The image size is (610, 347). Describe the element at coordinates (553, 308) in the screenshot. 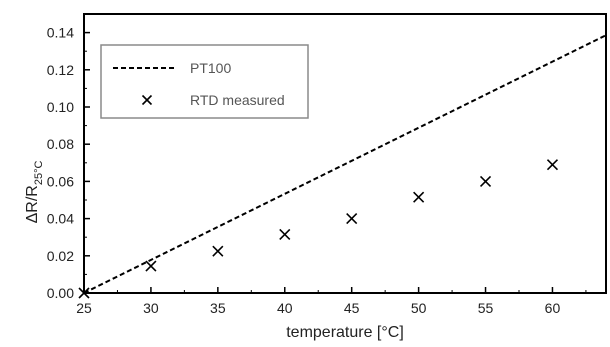

I see `x-tick-label: 60` at that location.